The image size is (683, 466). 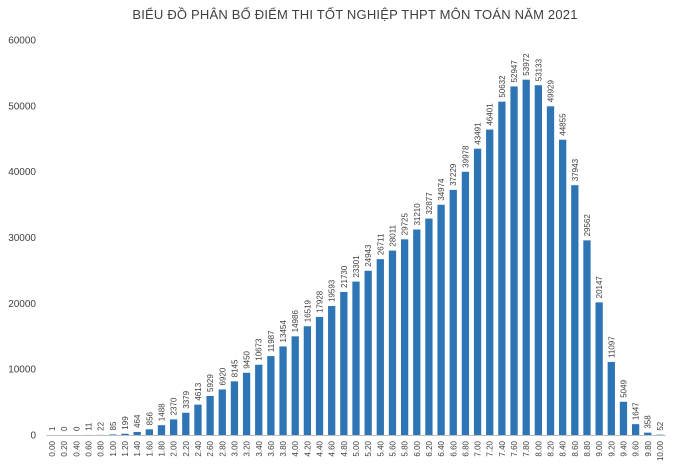 What do you see at coordinates (22, 304) in the screenshot?
I see `y-tick-label: 20000` at bounding box center [22, 304].